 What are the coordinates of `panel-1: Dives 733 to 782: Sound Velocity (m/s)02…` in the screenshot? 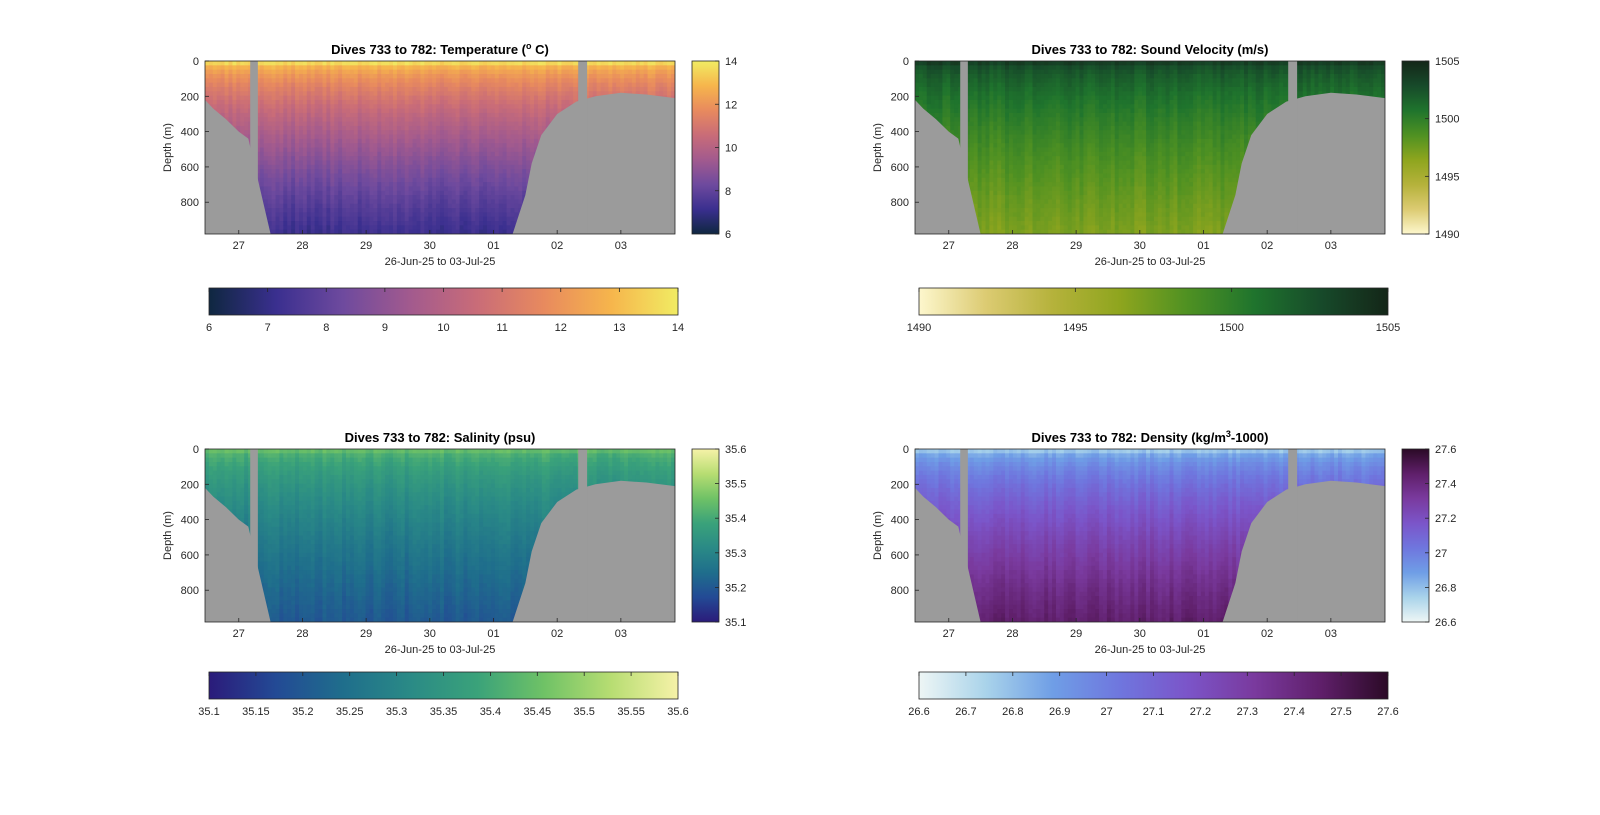 It's located at (1165, 188).